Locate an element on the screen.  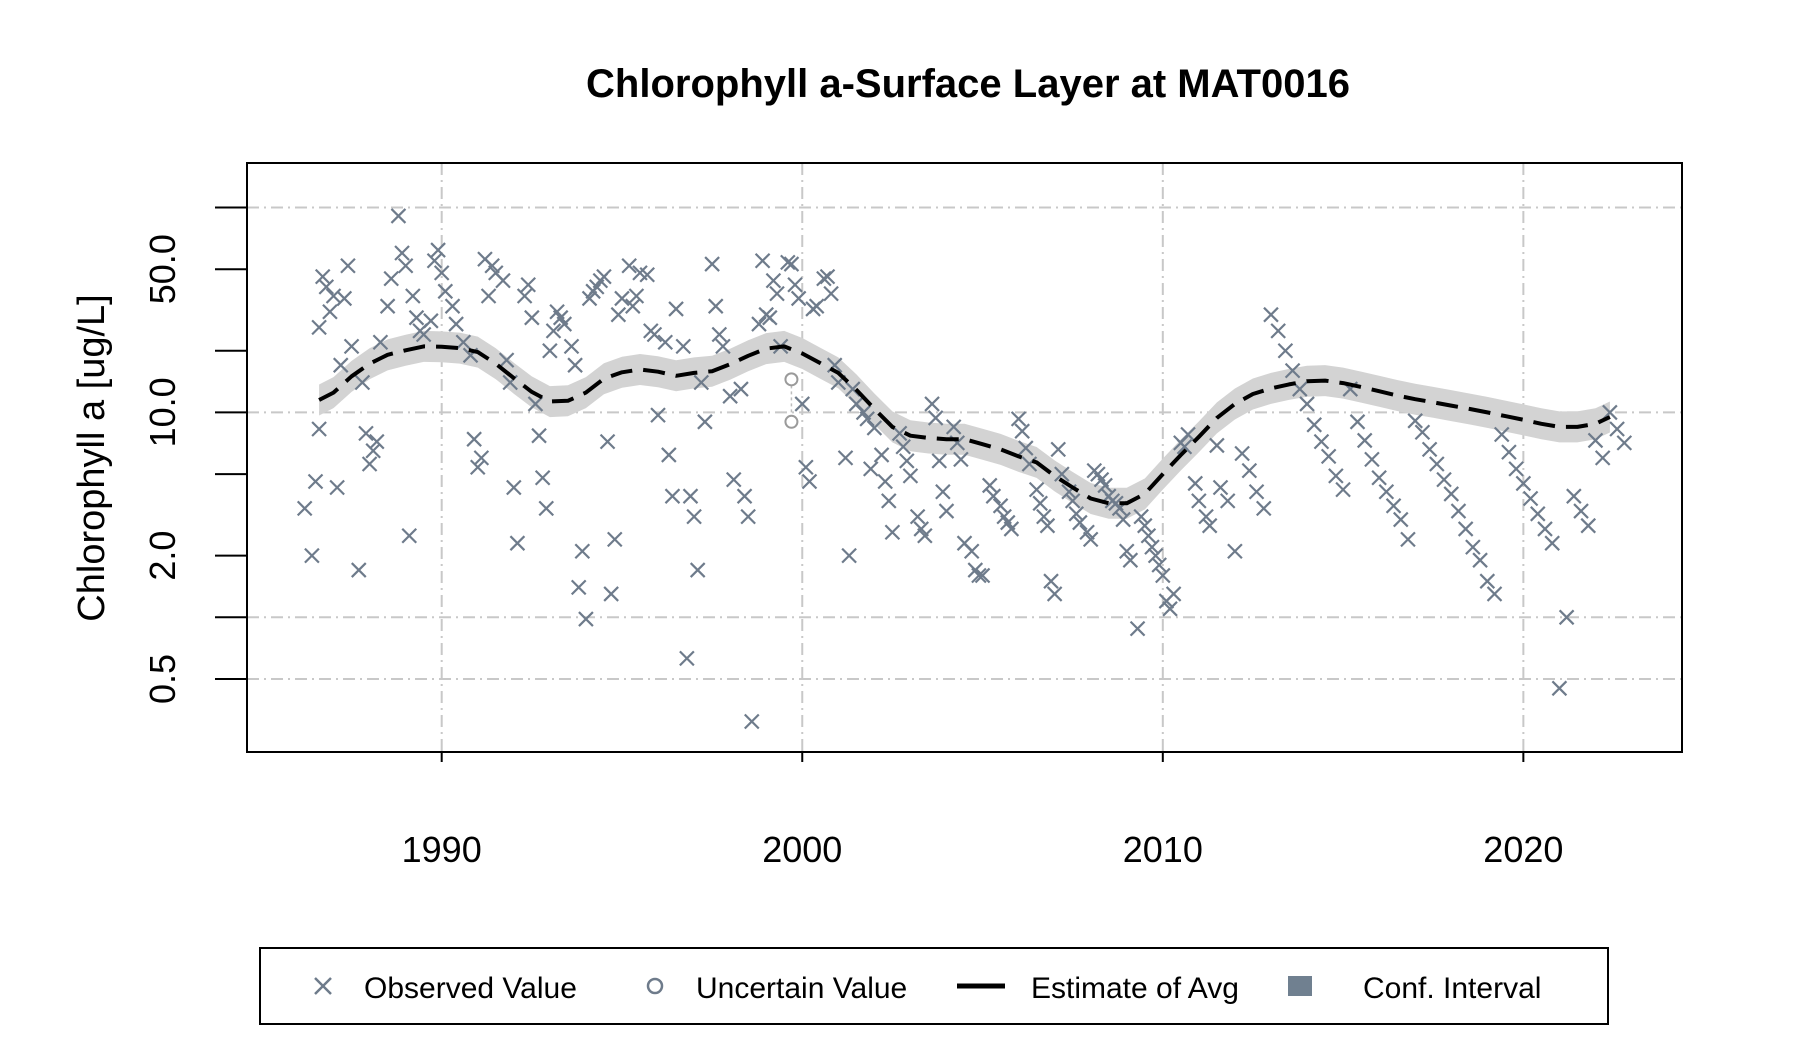
legend-label-observed: Observed Value is located at coordinates (470, 988).